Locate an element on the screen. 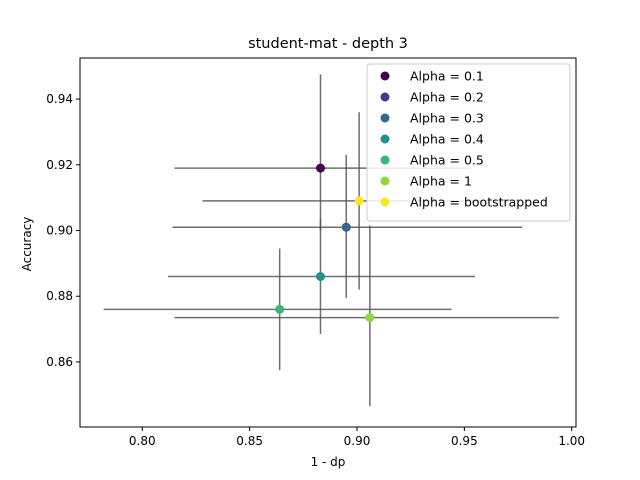 The image size is (640, 480). legend-label: Alpha = 1 is located at coordinates (441, 181).